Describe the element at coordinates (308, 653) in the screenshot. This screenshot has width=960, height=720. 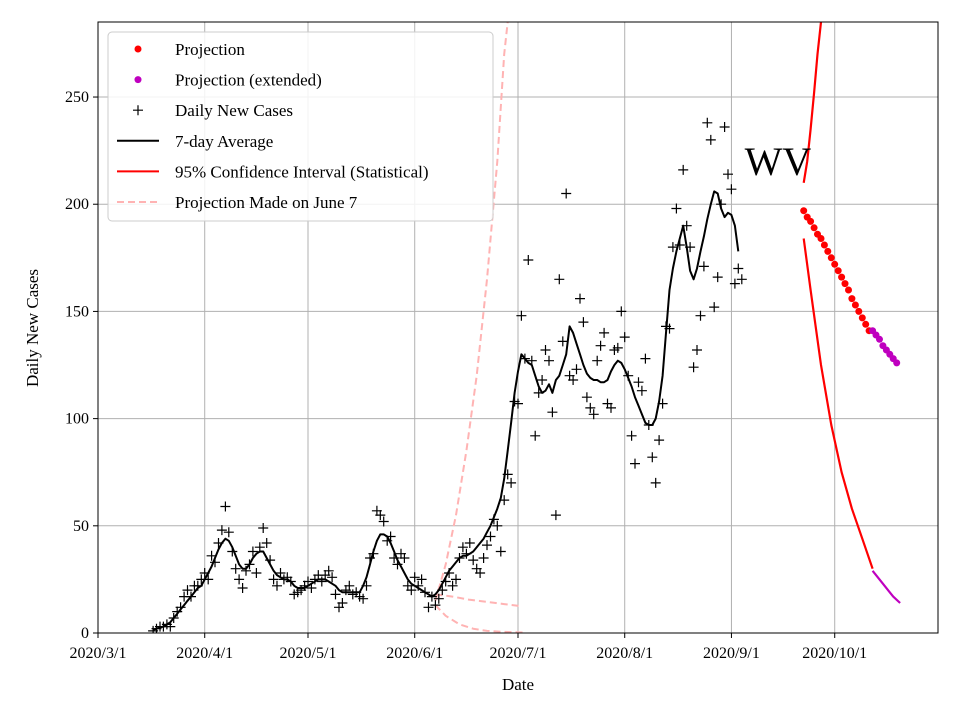
I see `x-tick-label: 2020/5/1` at that location.